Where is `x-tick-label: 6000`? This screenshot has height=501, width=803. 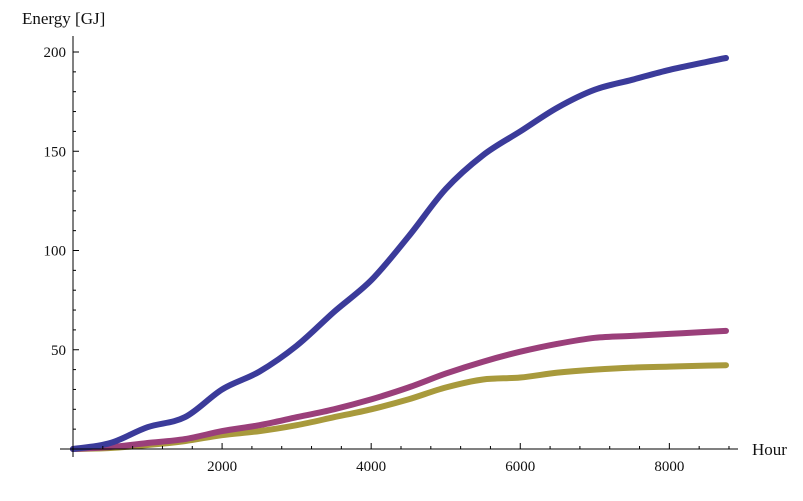 x-tick-label: 6000 is located at coordinates (520, 467).